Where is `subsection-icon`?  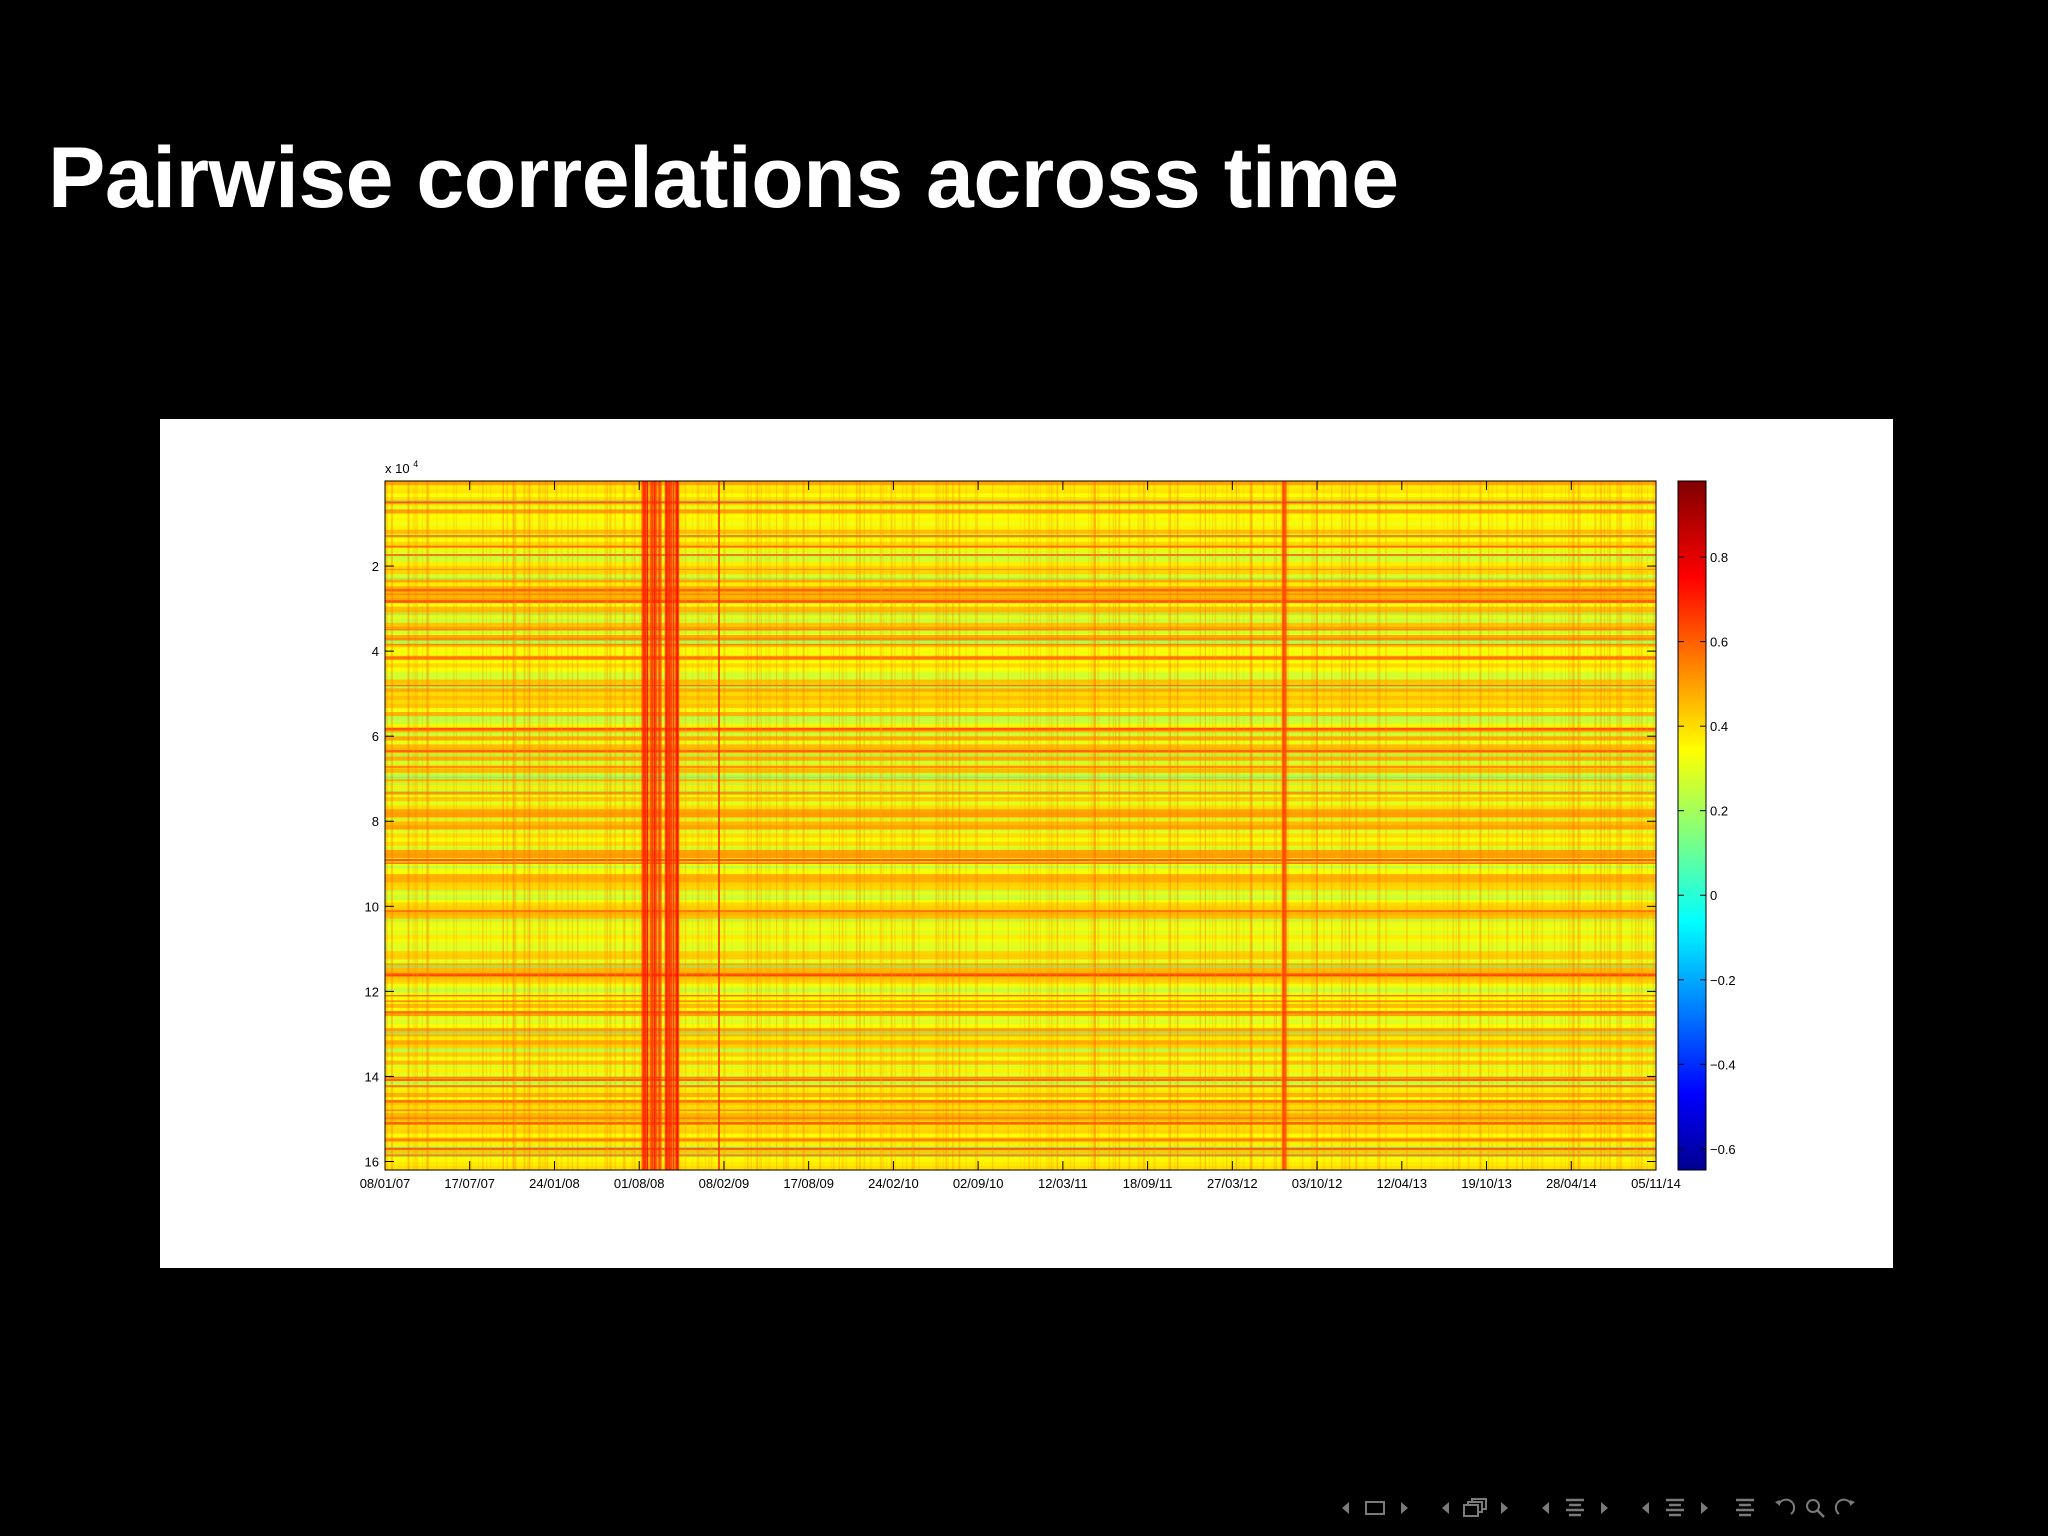
subsection-icon is located at coordinates (1475, 1508).